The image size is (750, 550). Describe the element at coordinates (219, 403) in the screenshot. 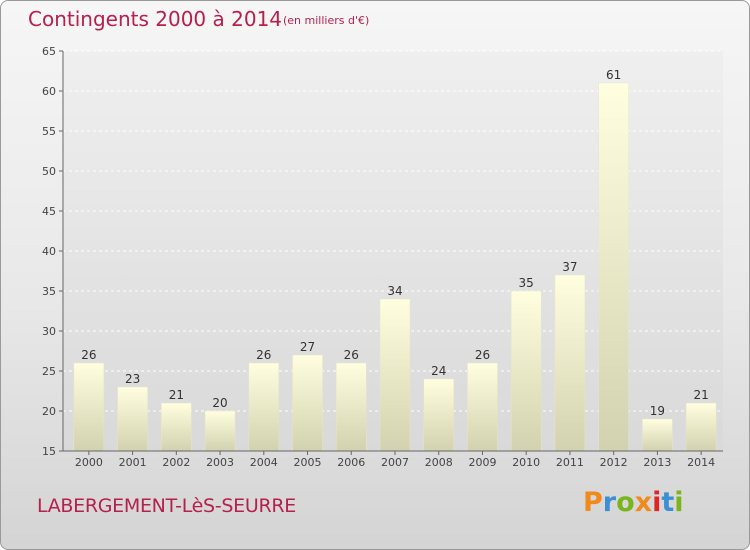

I see `value-label-2003: 20` at that location.